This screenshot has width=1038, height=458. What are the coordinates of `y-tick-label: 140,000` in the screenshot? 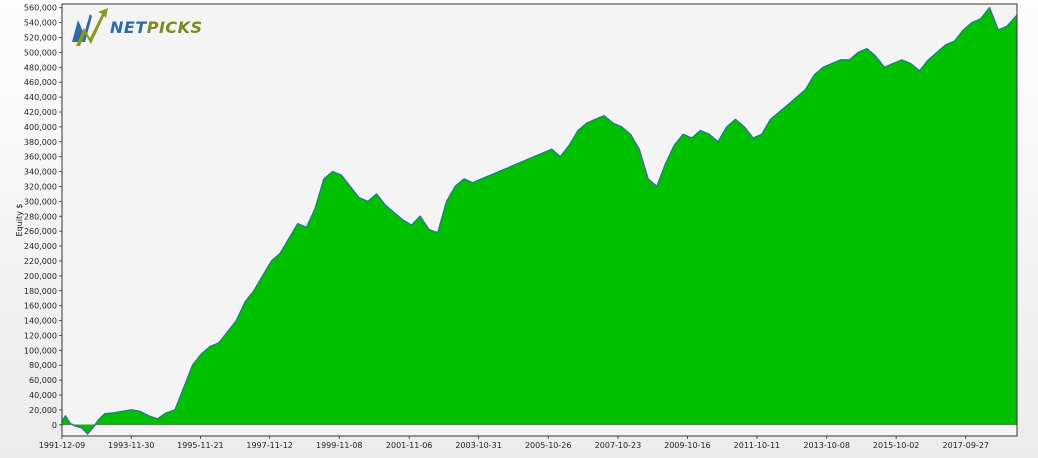 It's located at (40, 321).